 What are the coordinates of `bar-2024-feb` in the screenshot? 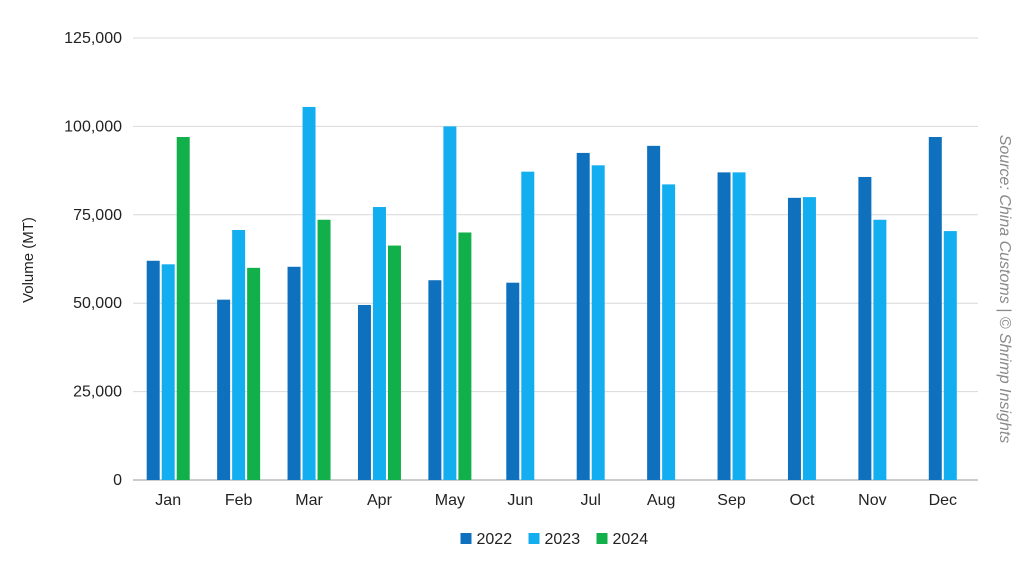 It's located at (254, 373).